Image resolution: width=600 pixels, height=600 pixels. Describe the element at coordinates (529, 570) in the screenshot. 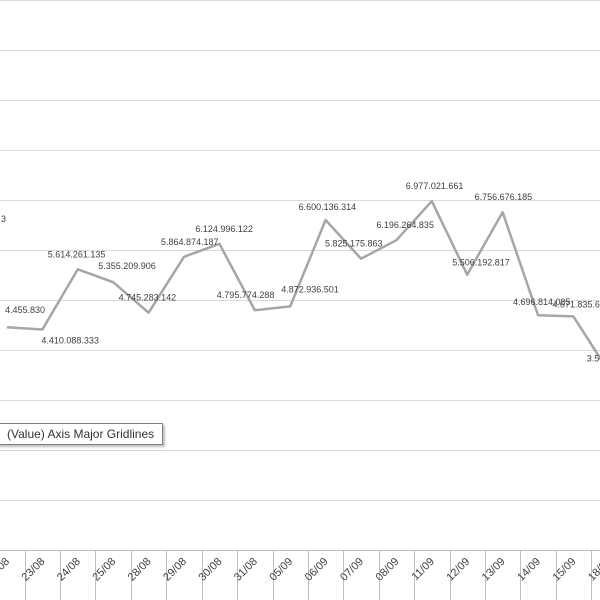

I see `x-tick-label: 14/09` at that location.